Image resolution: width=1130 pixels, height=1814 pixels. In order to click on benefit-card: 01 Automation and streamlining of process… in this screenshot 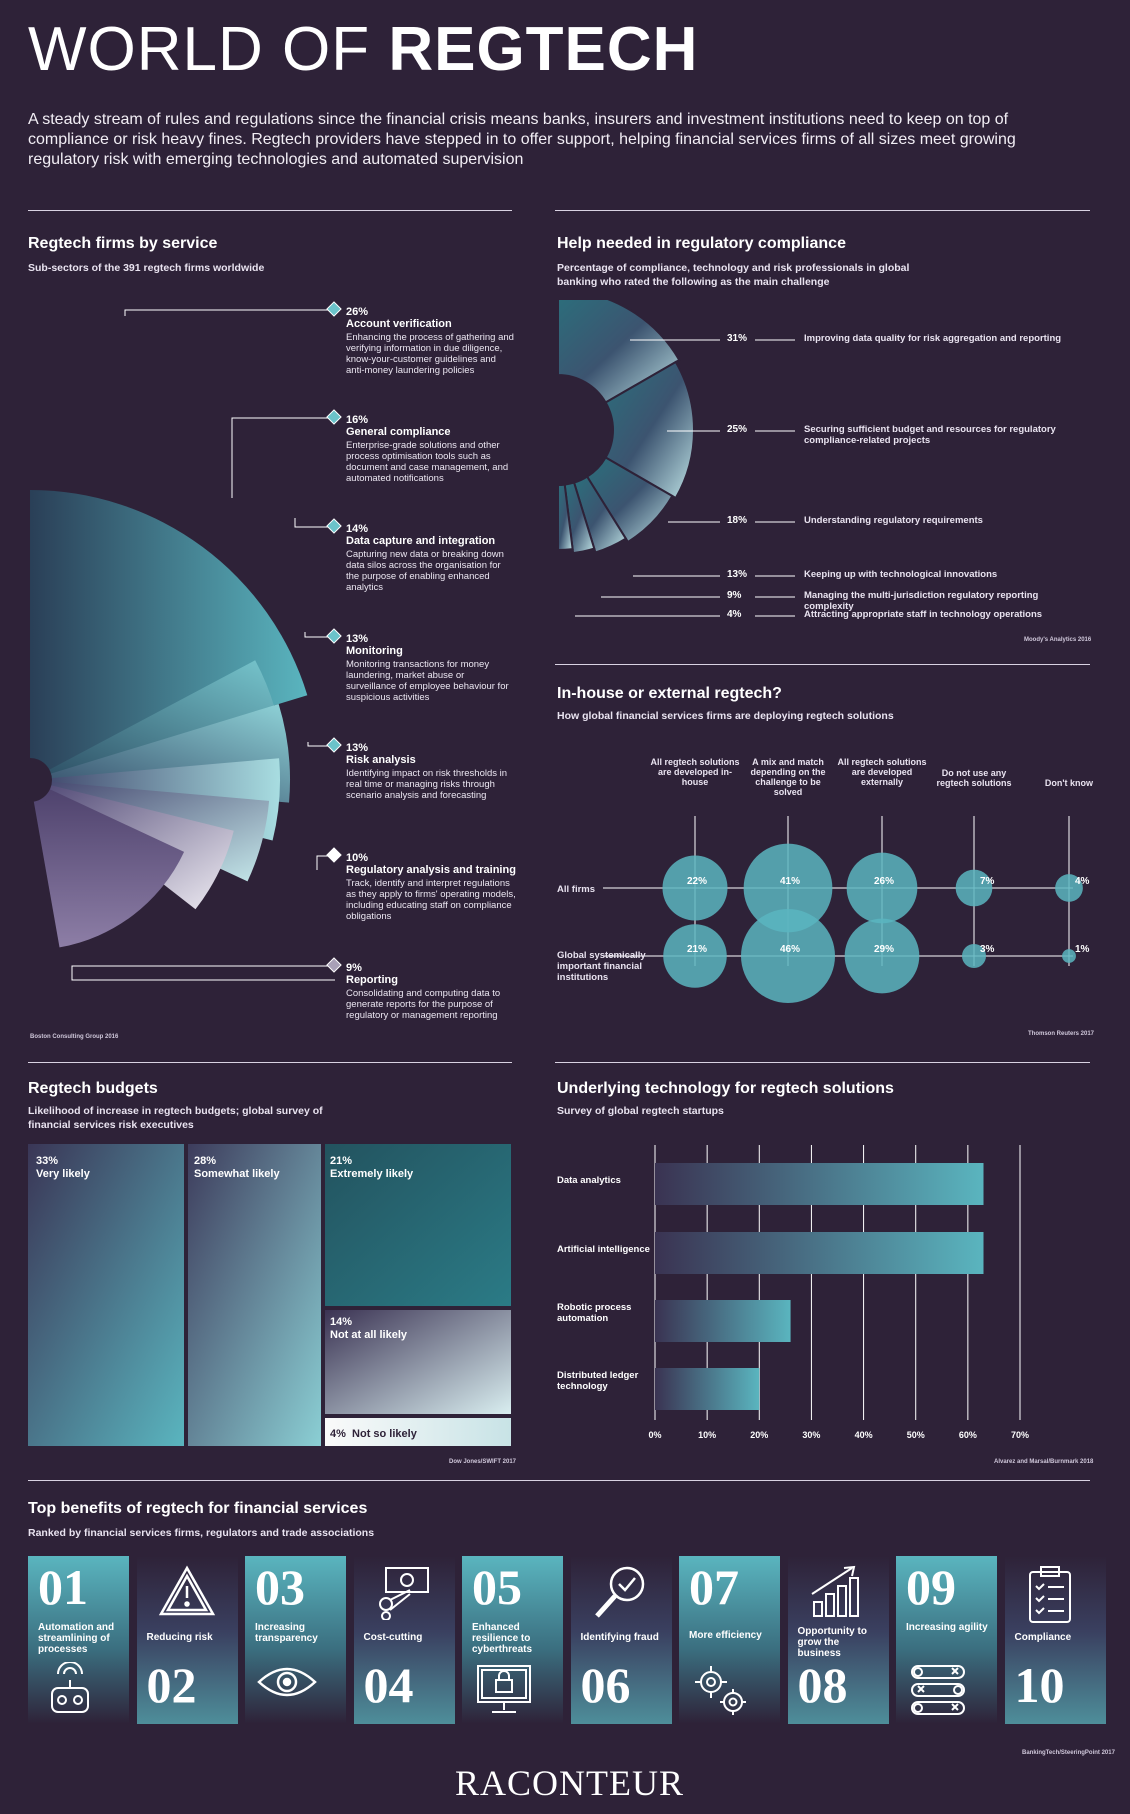, I will do `click(78, 1640)`.